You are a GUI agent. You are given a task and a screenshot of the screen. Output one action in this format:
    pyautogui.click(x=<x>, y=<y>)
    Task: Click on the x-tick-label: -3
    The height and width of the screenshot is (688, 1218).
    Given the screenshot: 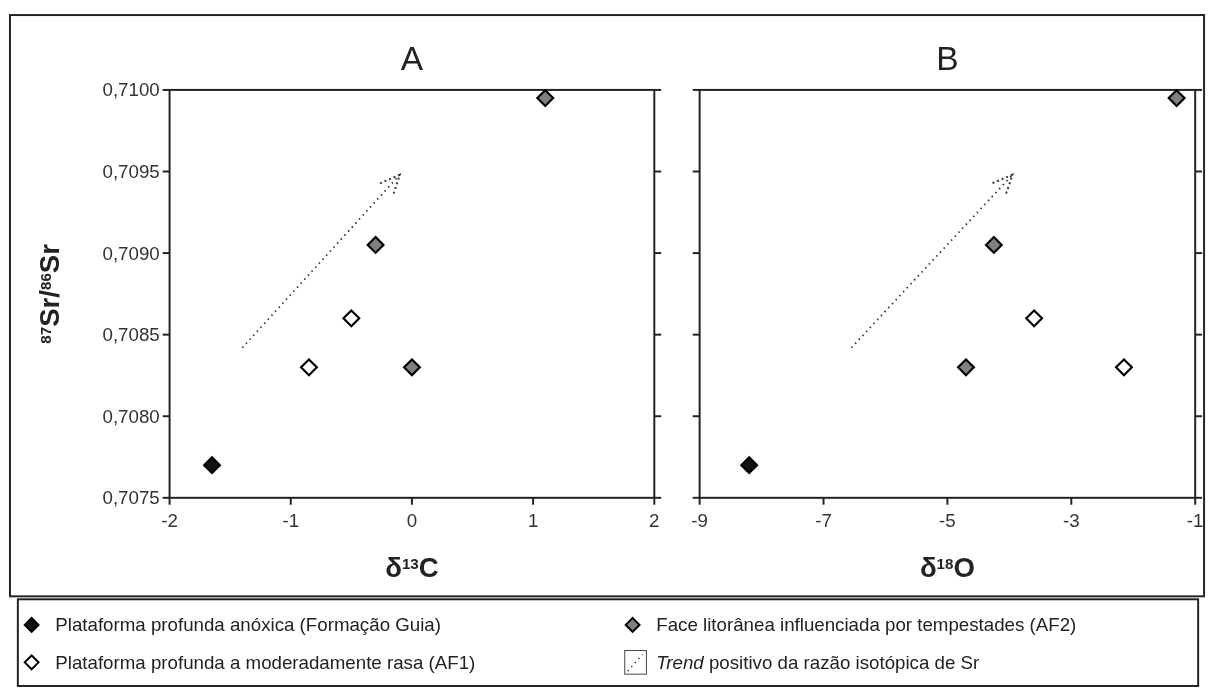 What is the action you would take?
    pyautogui.click(x=1071, y=521)
    